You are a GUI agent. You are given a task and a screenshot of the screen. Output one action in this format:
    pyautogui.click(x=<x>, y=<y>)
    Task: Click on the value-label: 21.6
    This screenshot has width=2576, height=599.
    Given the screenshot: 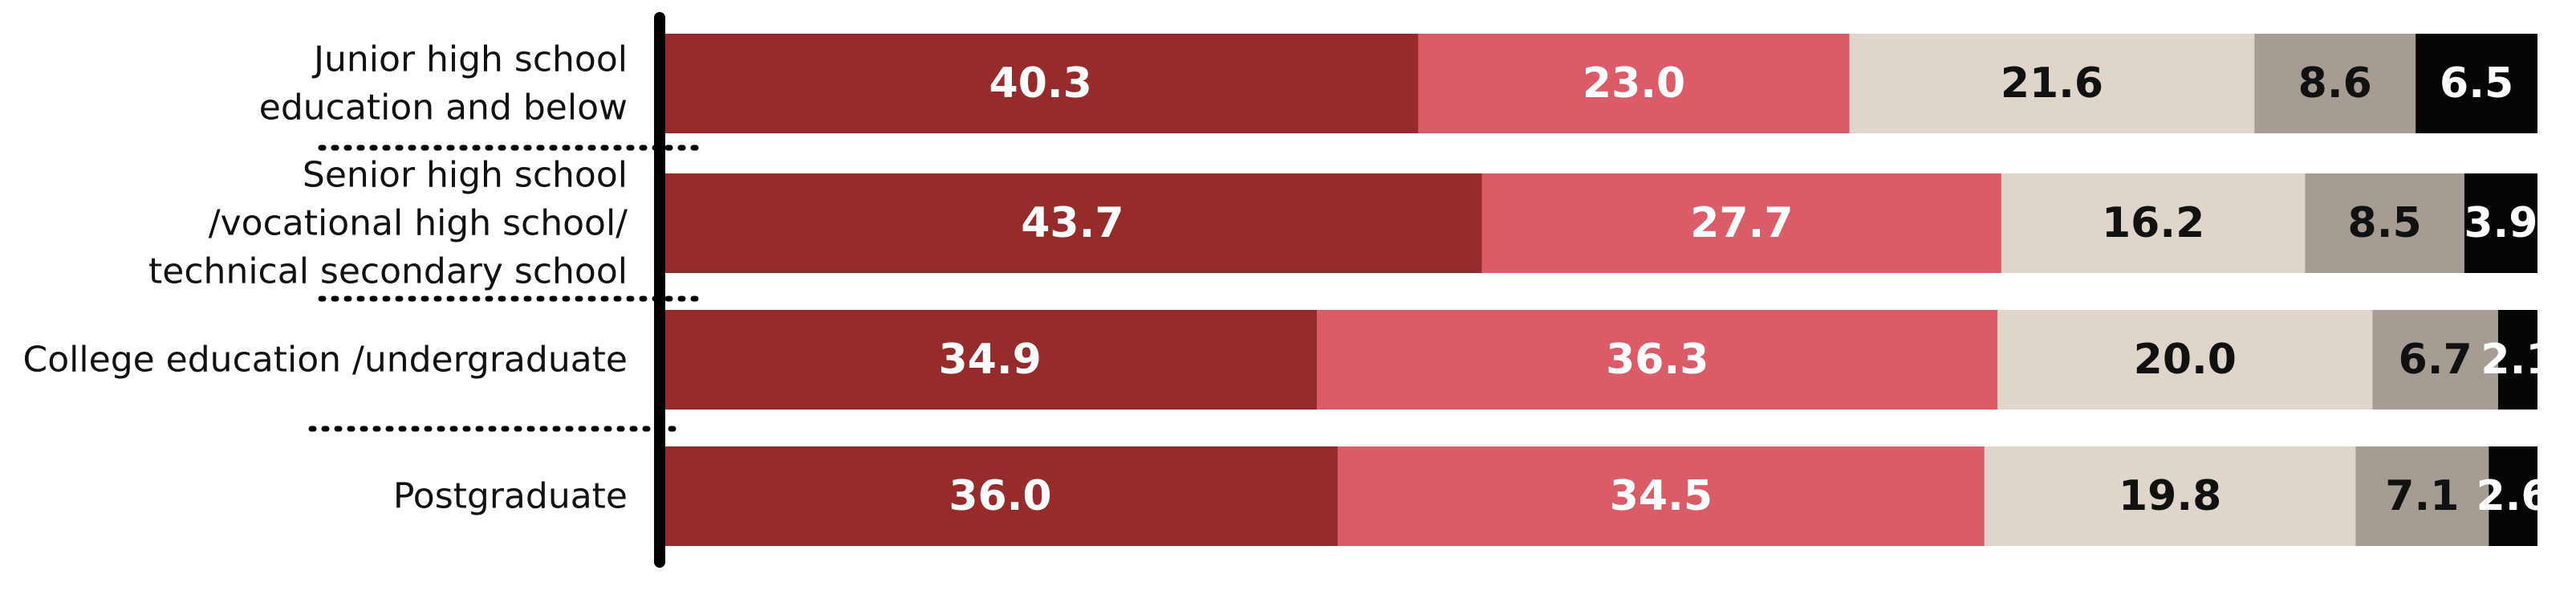 What is the action you would take?
    pyautogui.click(x=2052, y=83)
    